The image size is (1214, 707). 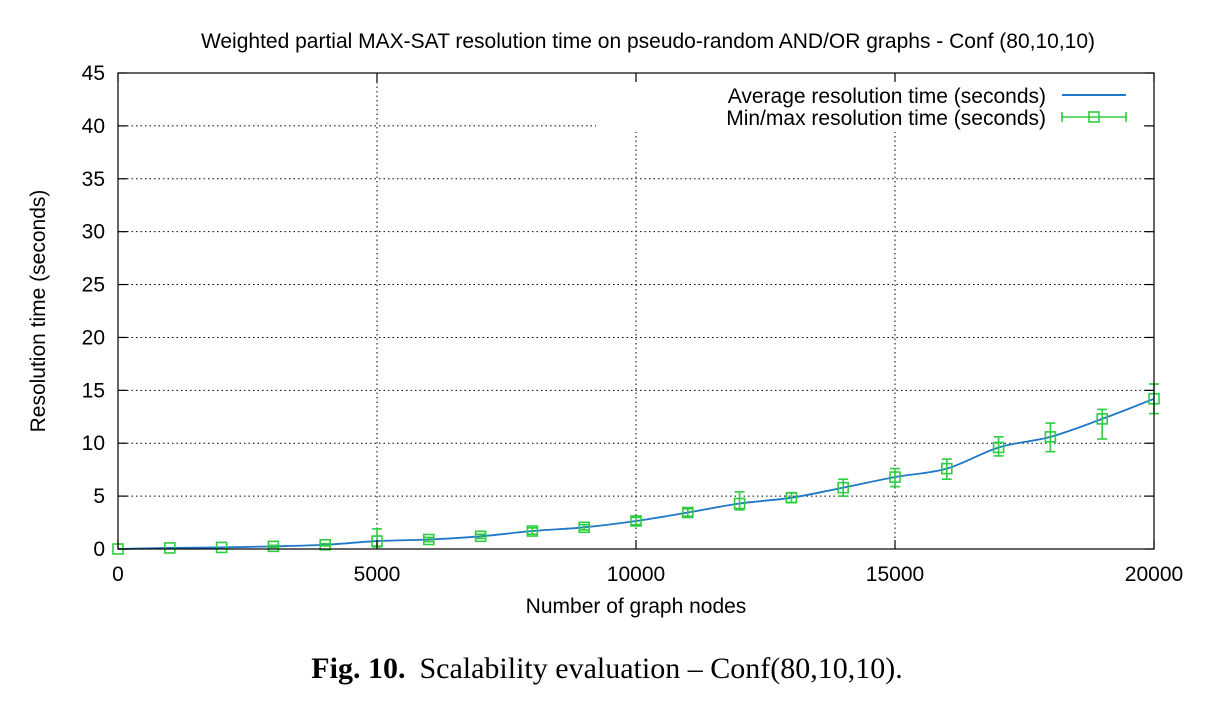 I want to click on x-tick-label: 10000, so click(x=636, y=574).